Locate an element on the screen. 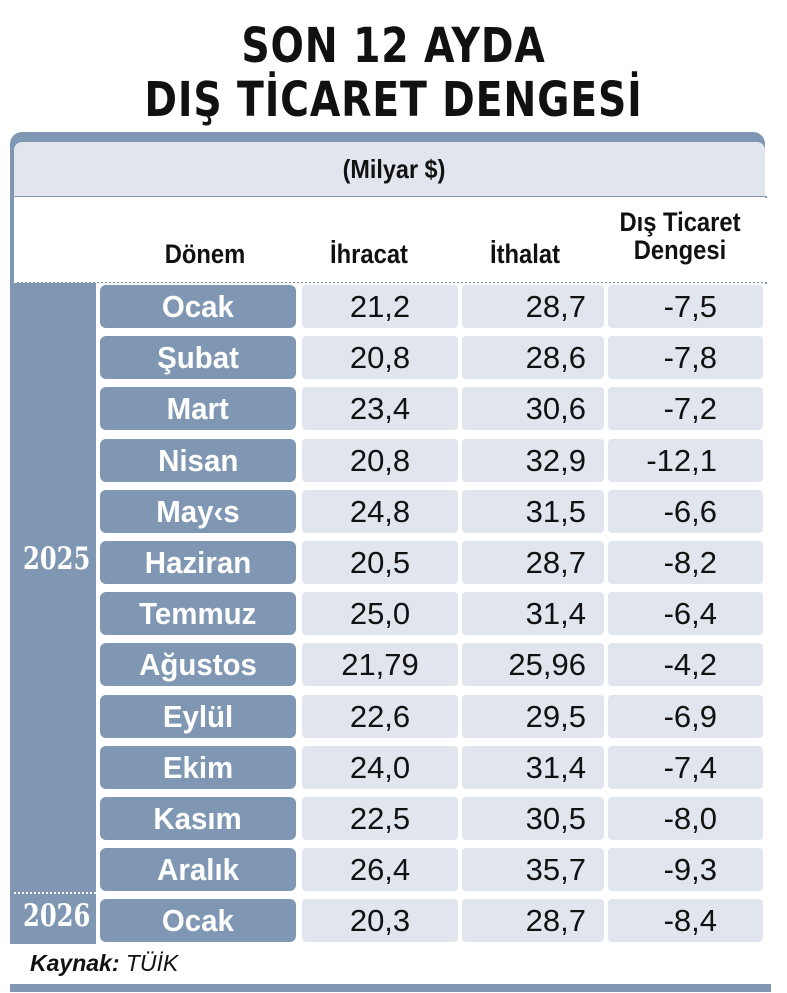 This screenshot has width=787, height=993. balance-cell: -6,4 is located at coordinates (685, 614).